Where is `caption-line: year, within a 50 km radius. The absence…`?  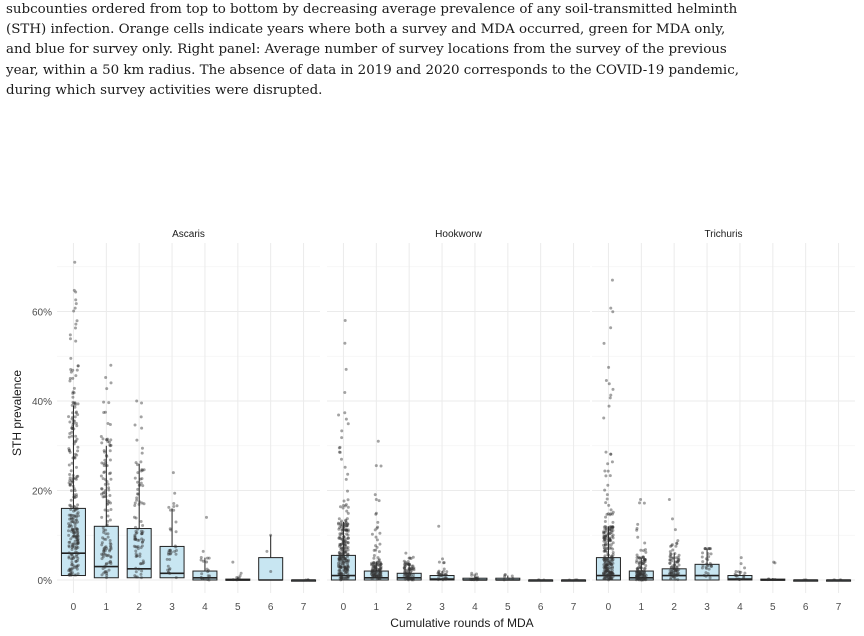
caption-line: year, within a 50 km radius. The absence… is located at coordinates (372, 70).